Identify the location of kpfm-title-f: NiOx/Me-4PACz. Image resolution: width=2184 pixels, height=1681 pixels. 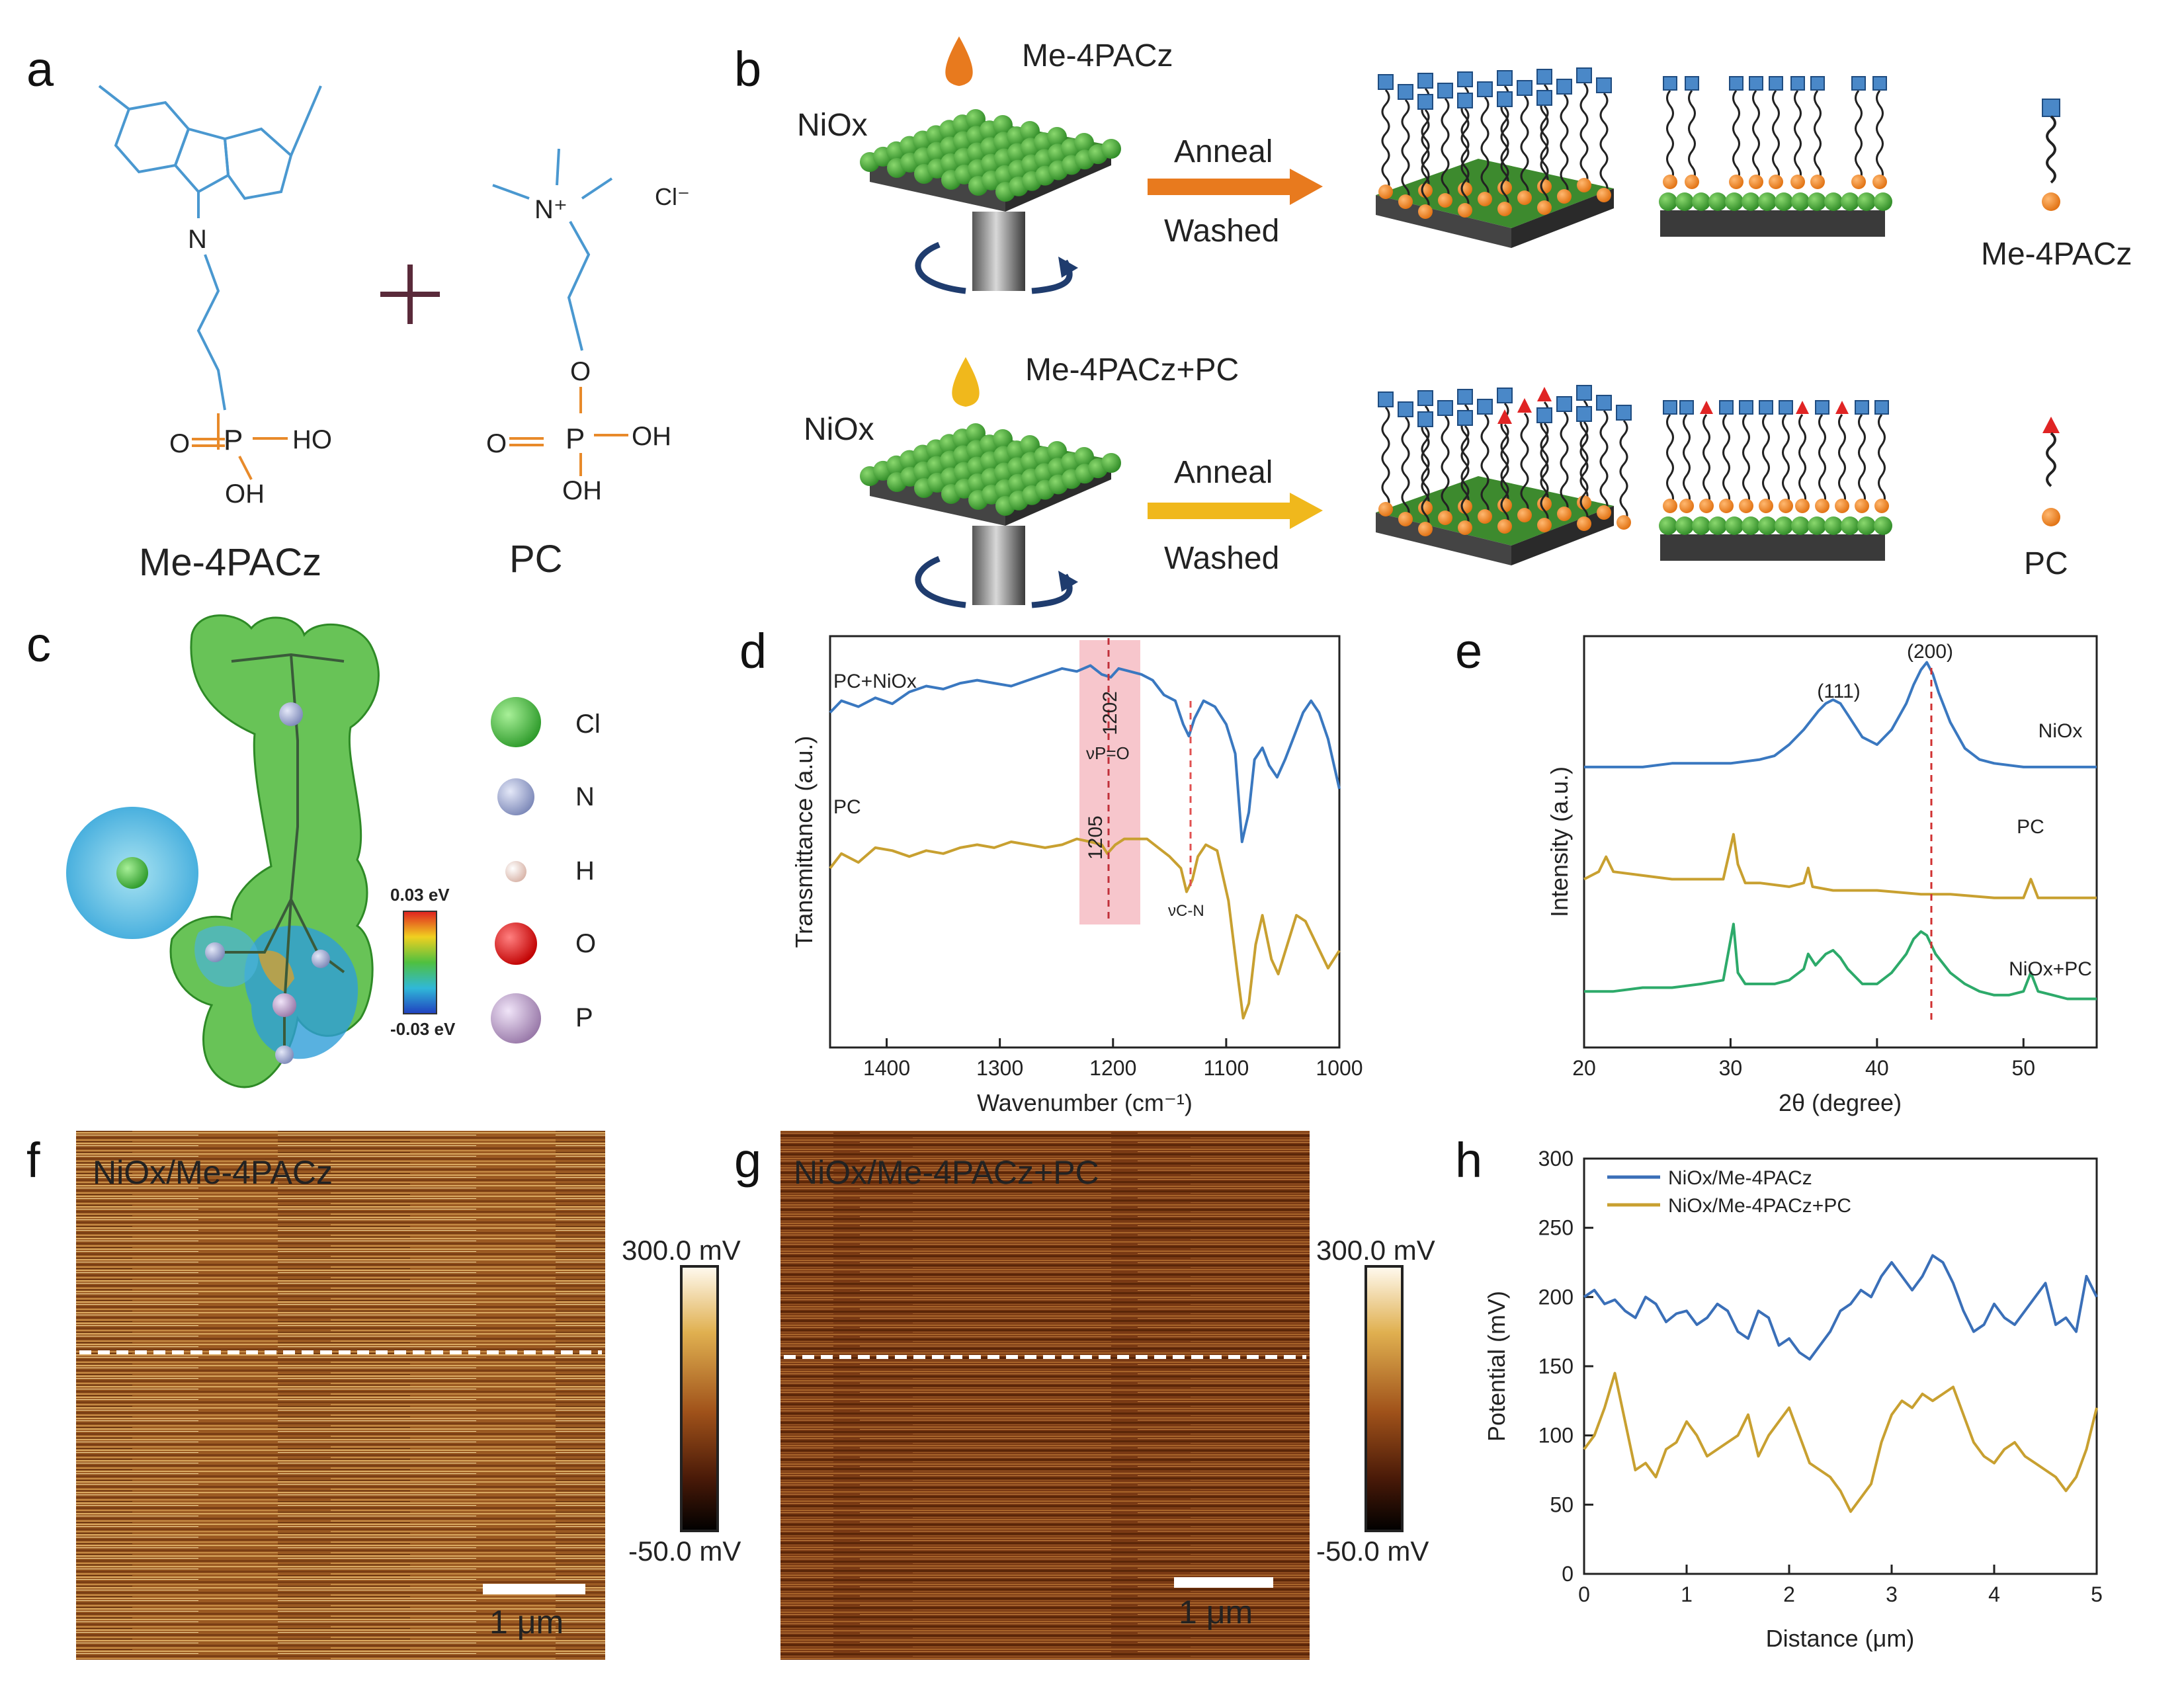
(213, 1172).